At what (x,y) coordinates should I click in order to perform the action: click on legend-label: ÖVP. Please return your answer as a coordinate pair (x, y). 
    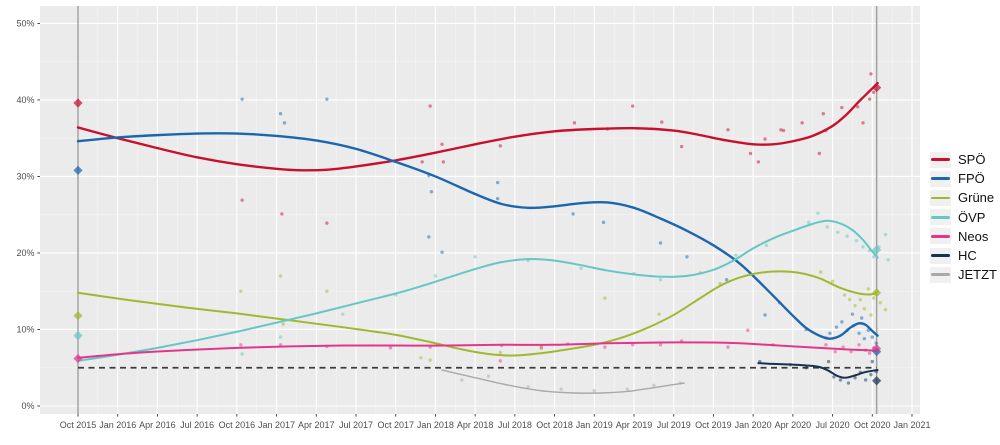
    Looking at the image, I should click on (972, 217).